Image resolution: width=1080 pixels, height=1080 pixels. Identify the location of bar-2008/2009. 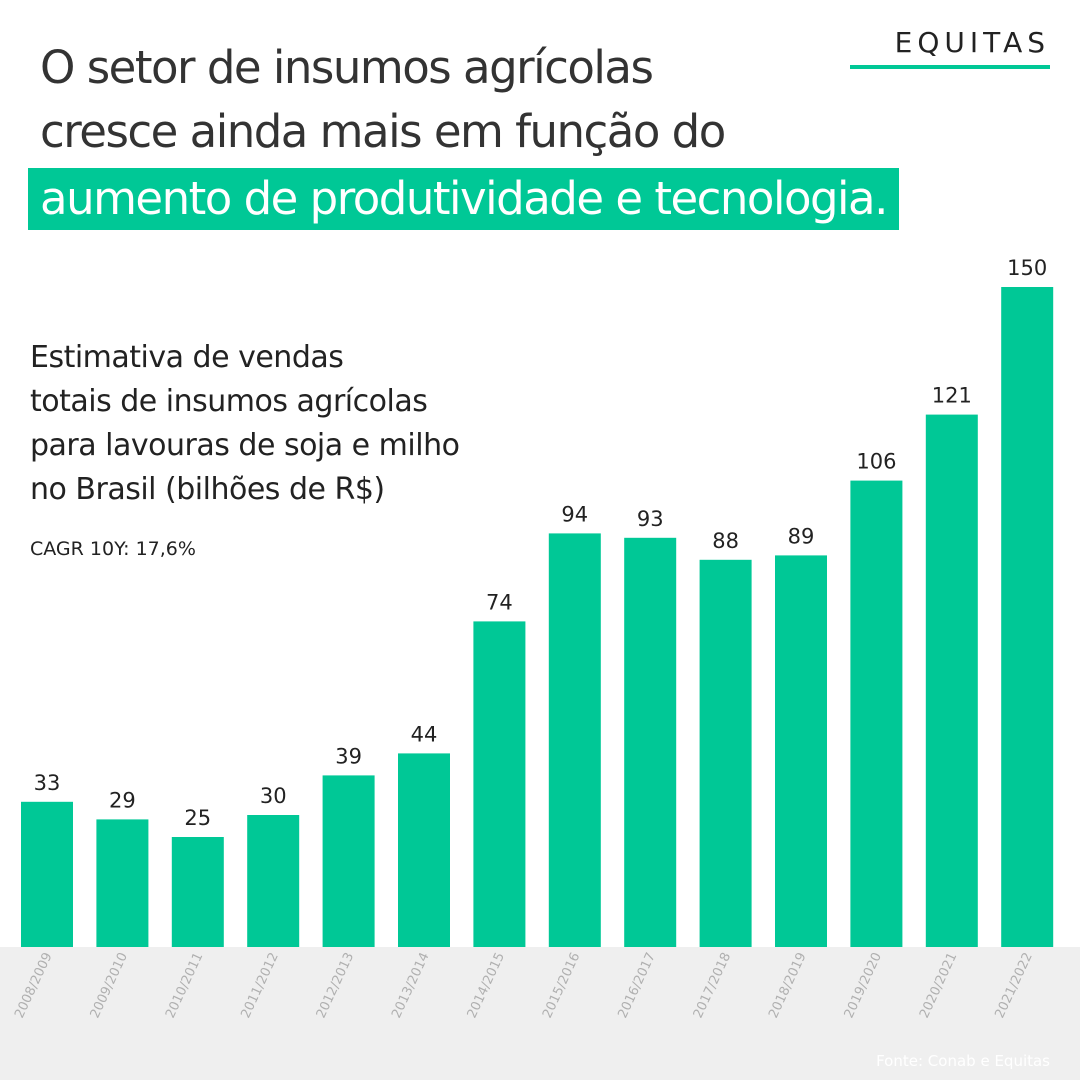
(47, 874).